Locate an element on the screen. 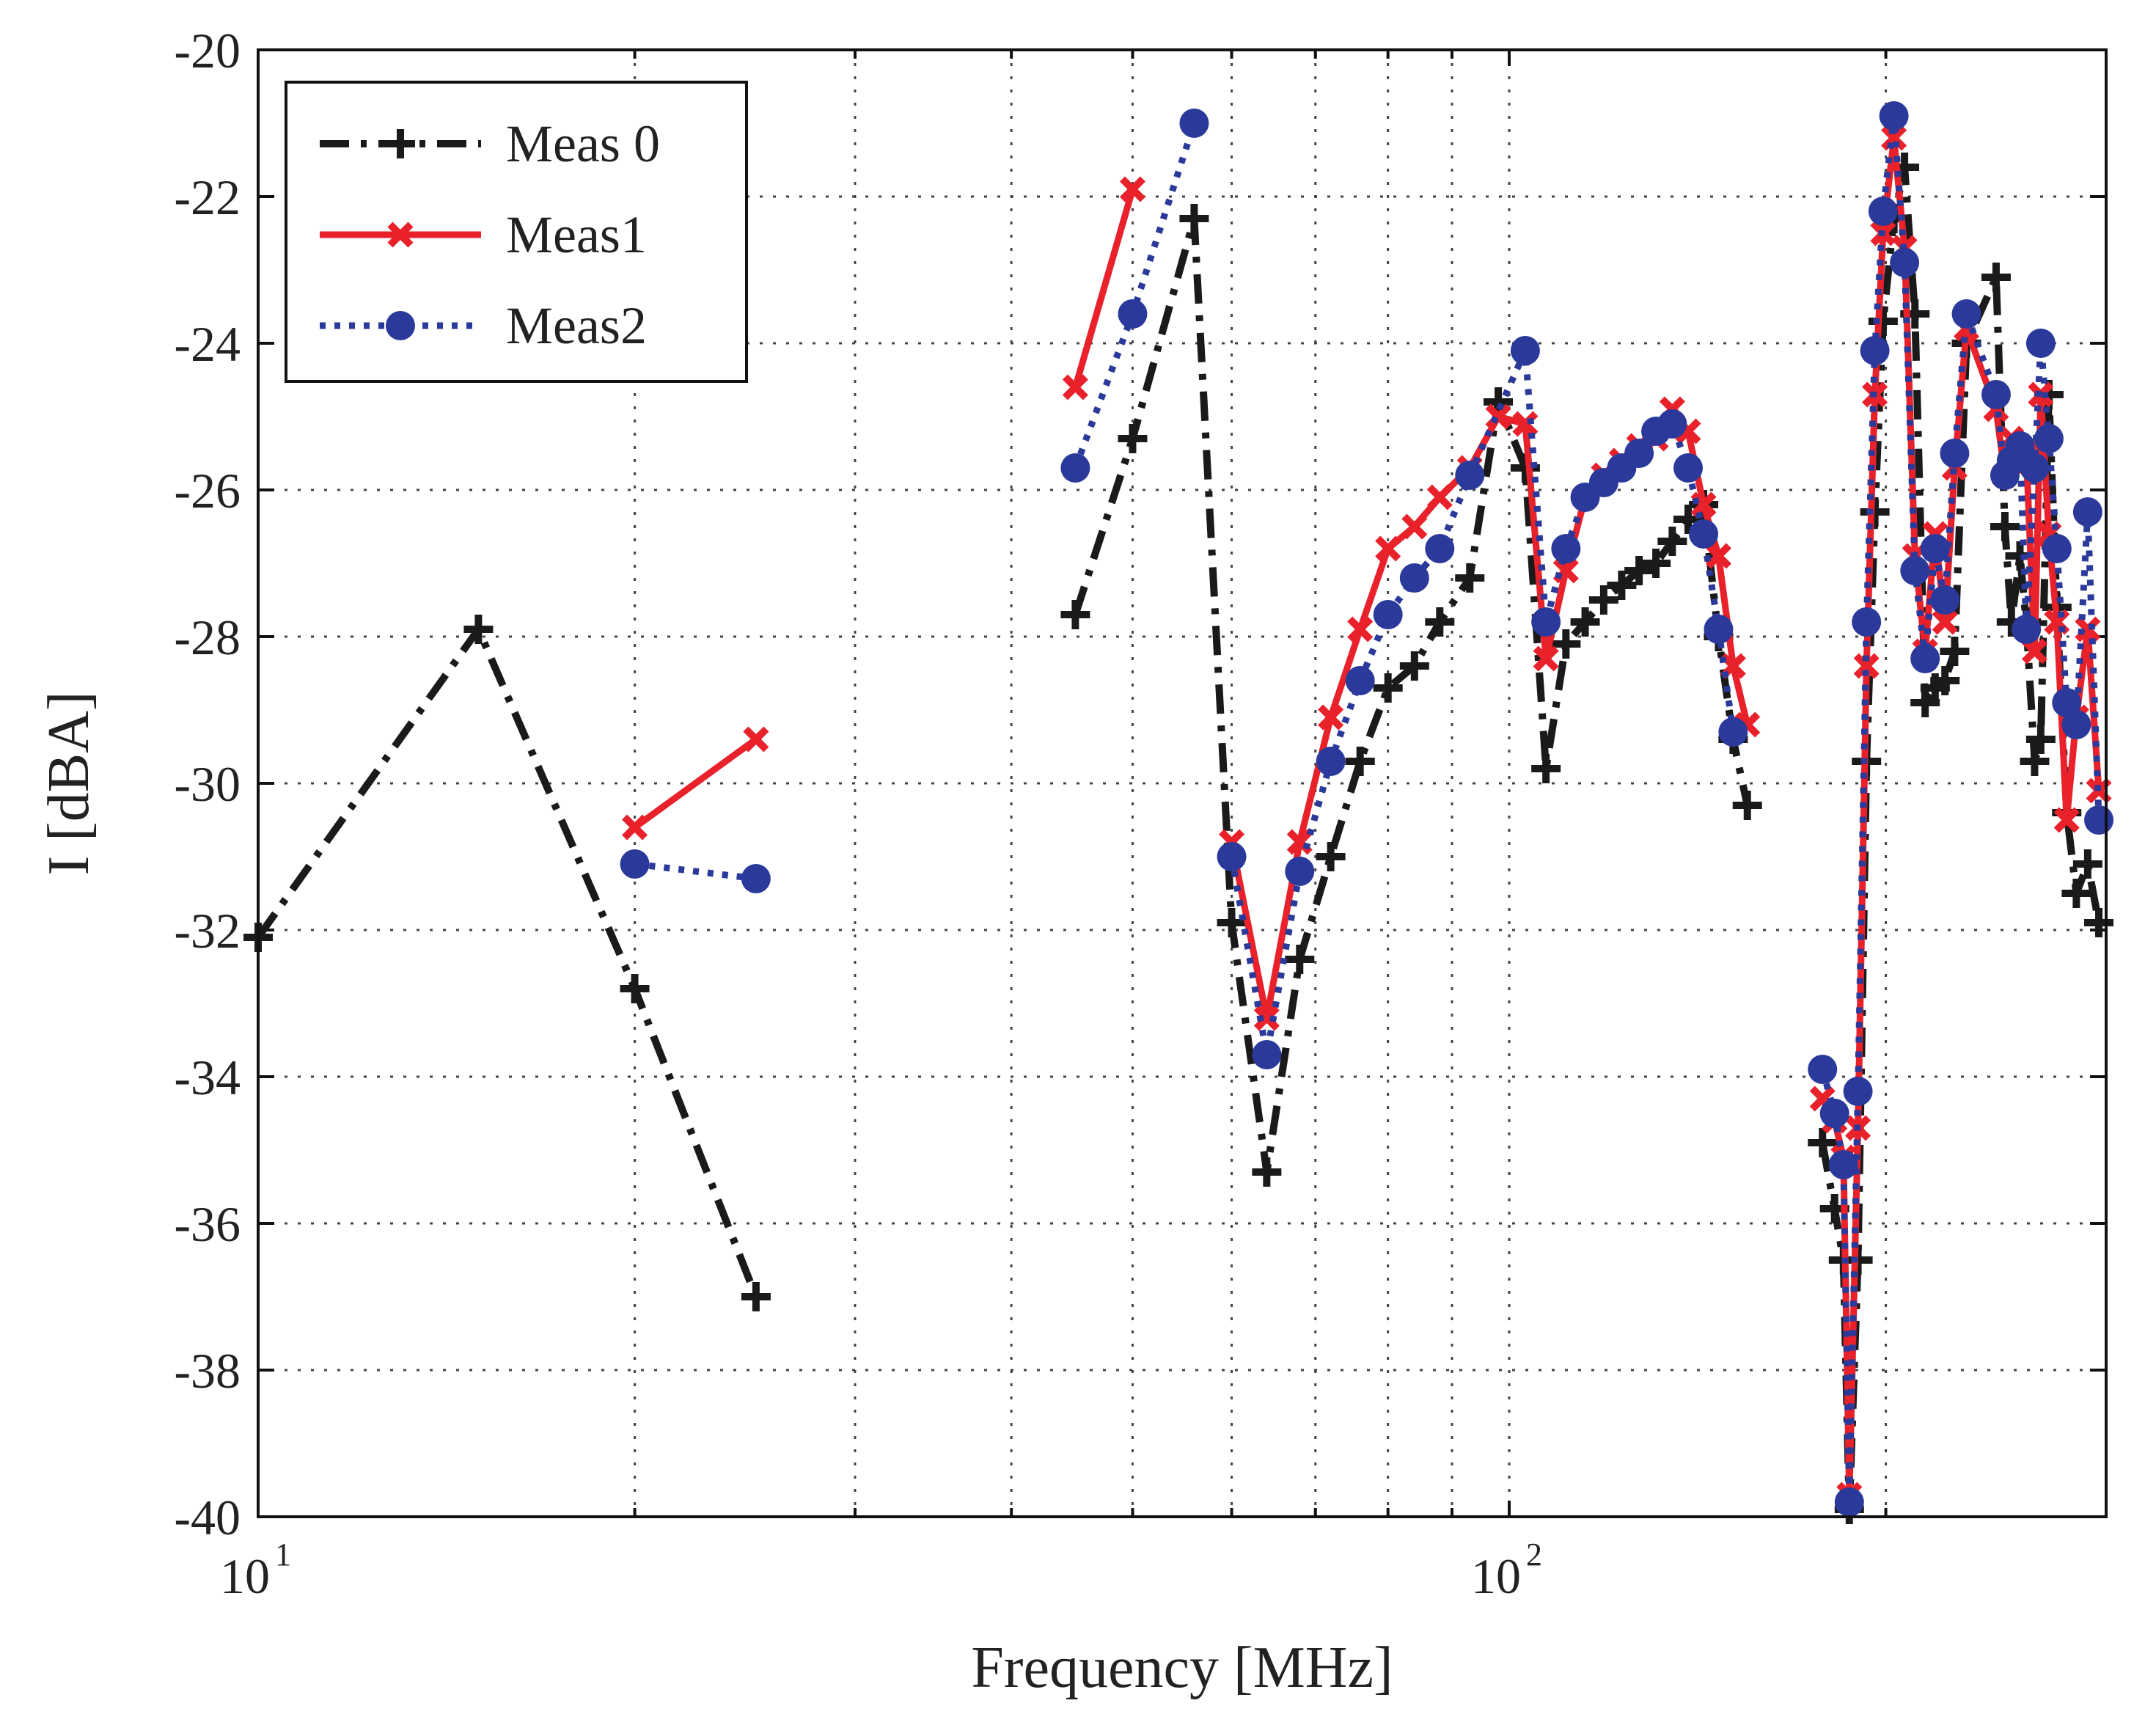  x-tick-base: 10 is located at coordinates (245, 1576).